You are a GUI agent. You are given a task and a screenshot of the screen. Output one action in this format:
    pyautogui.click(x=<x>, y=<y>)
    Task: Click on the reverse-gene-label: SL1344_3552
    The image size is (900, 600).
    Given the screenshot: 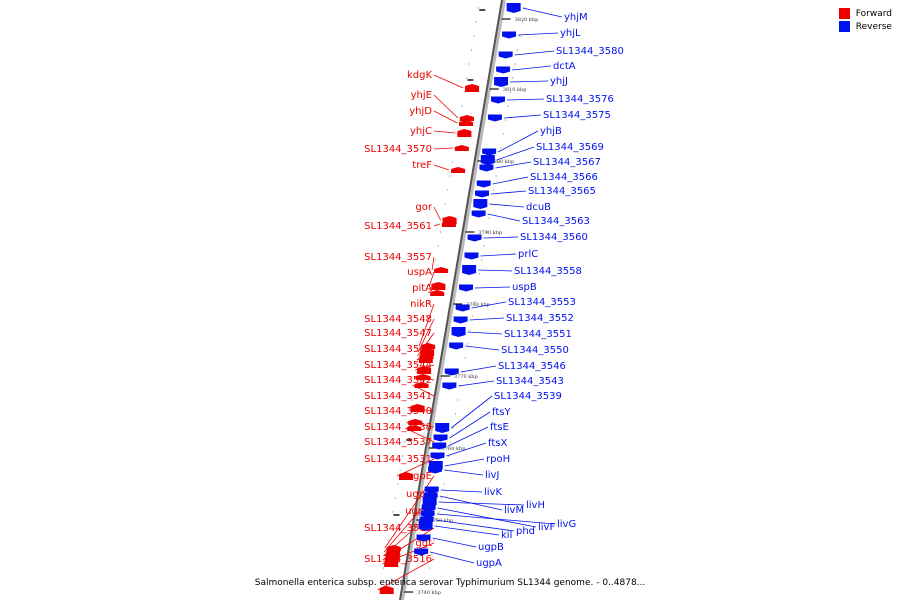 What is the action you would take?
    pyautogui.click(x=540, y=318)
    